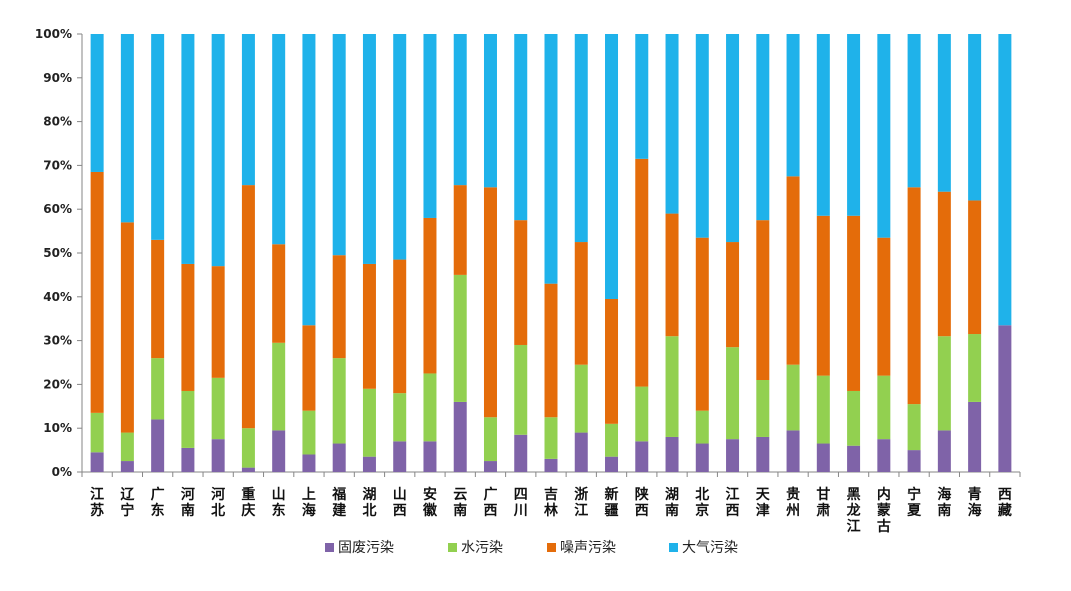 This screenshot has height=591, width=1071. I want to click on y-tick-label: 40%, so click(57, 297).